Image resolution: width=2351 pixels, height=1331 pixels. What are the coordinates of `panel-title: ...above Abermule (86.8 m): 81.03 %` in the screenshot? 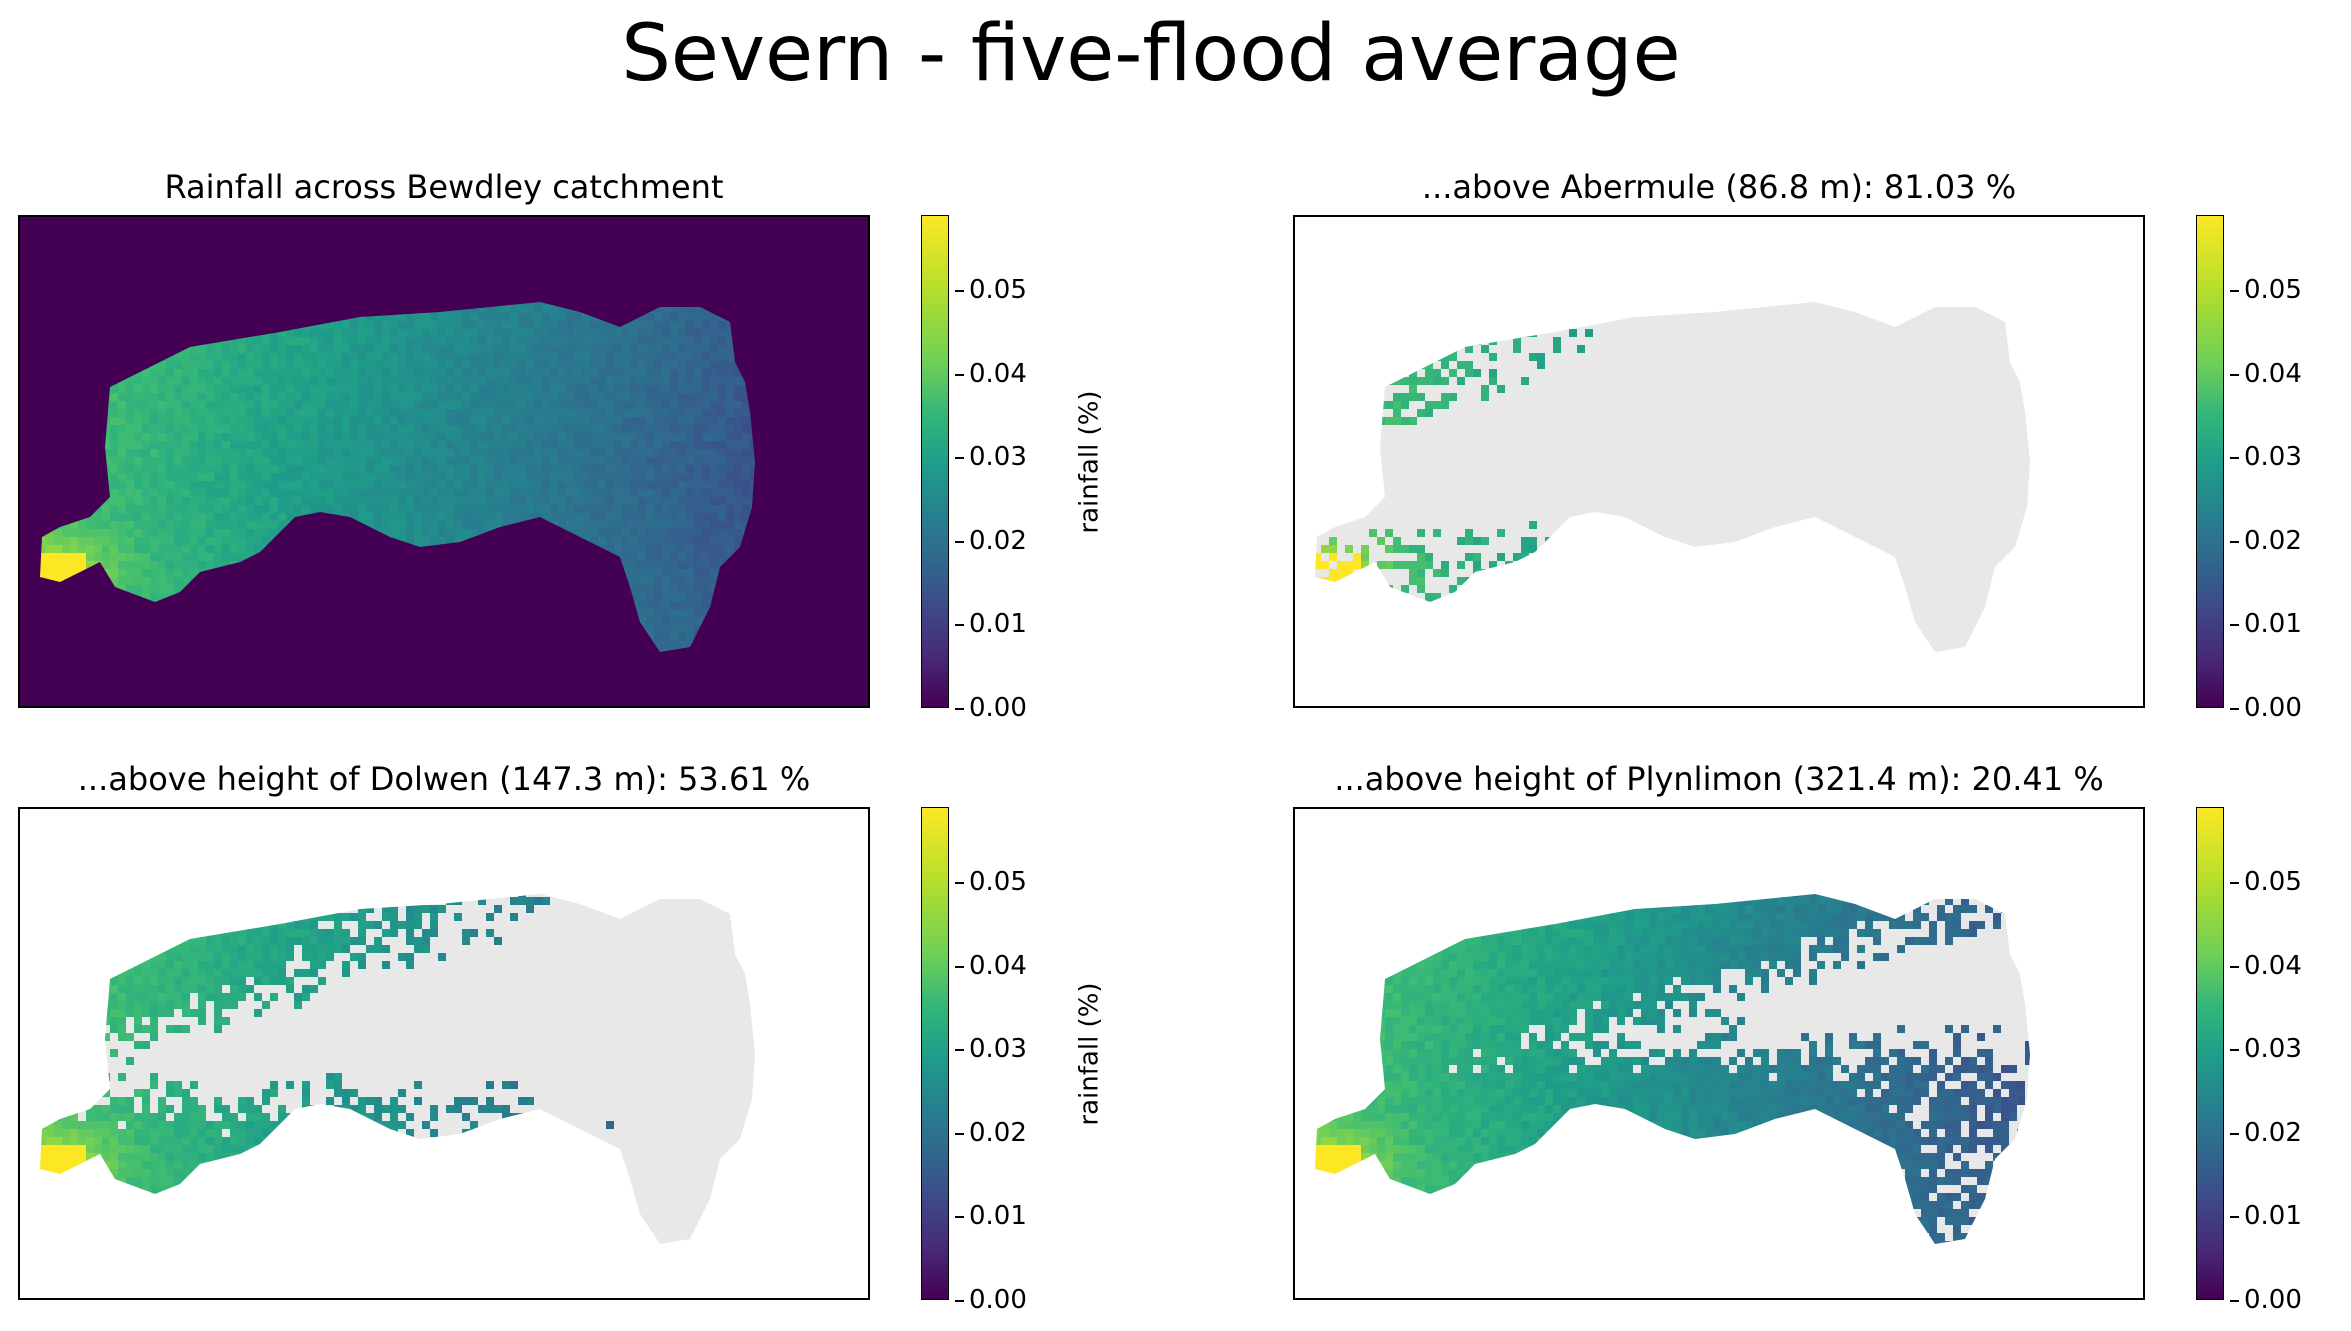 It's located at (1719, 187).